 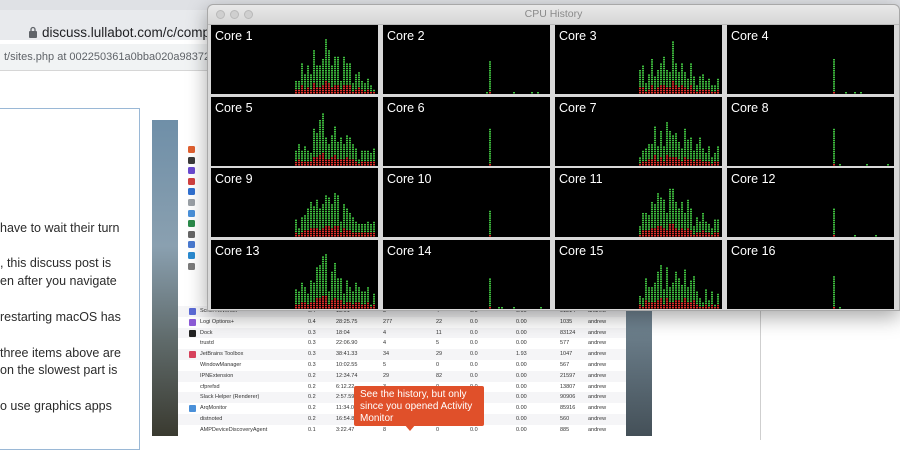 What do you see at coordinates (234, 14) in the screenshot?
I see `minimize-button` at bounding box center [234, 14].